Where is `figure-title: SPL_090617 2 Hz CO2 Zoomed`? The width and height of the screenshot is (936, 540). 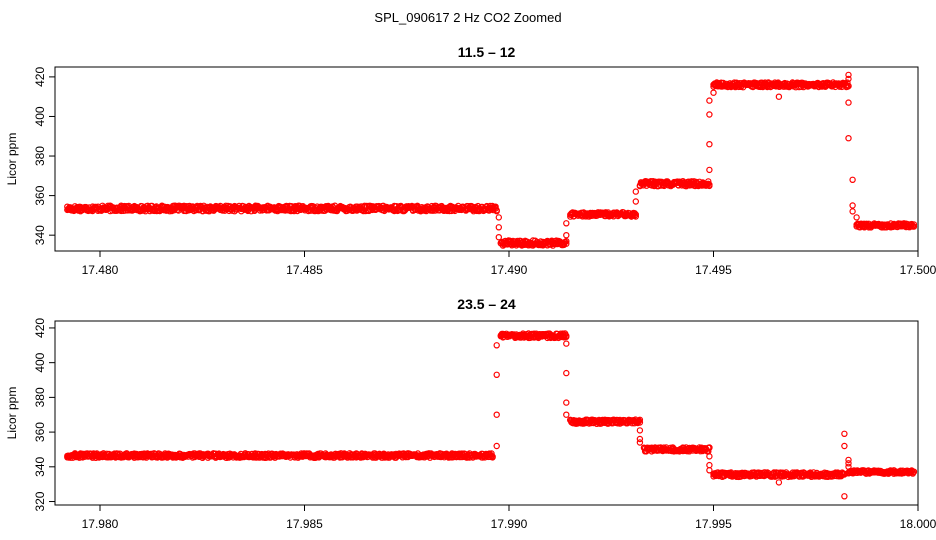 figure-title: SPL_090617 2 Hz CO2 Zoomed is located at coordinates (467, 17).